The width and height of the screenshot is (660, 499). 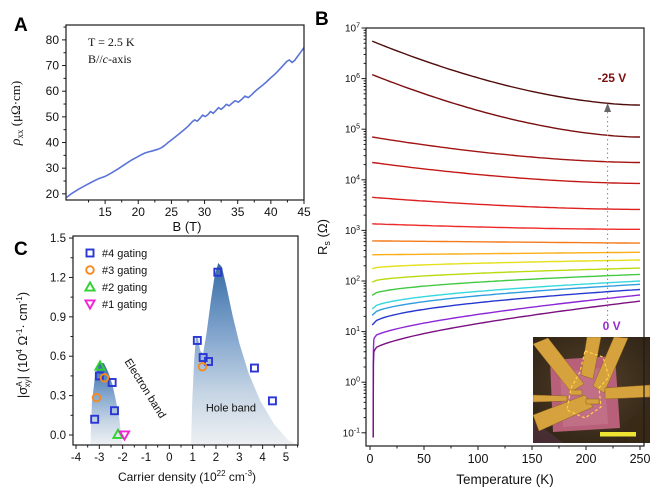 I want to click on x-tick-label: 1, so click(x=192, y=458).